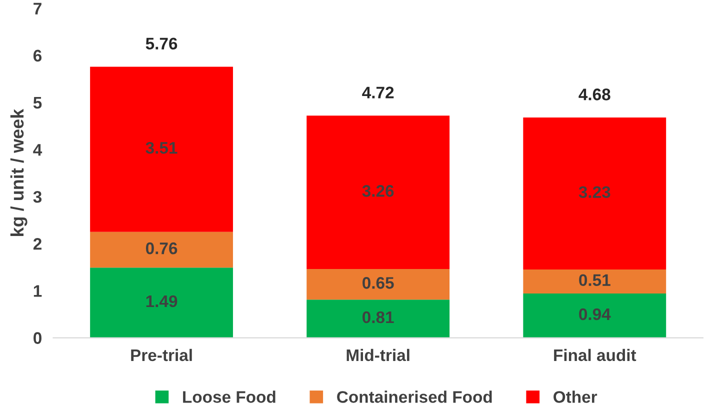  I want to click on total-label: 4.68, so click(594, 94).